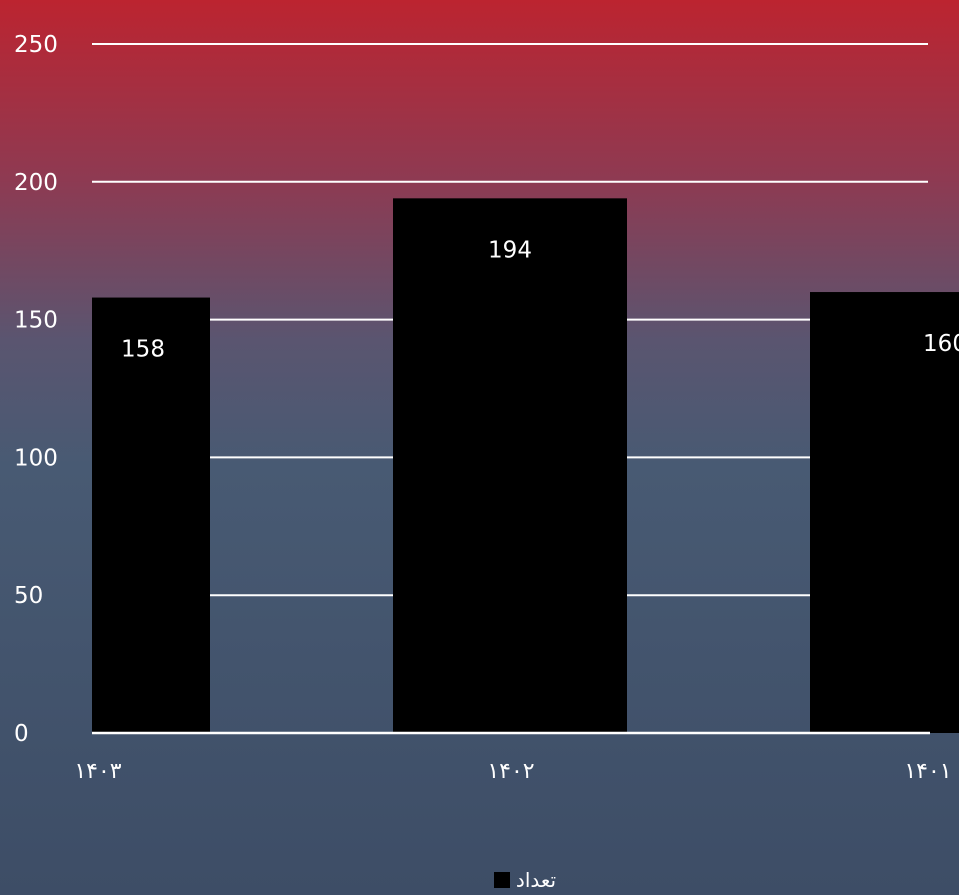  What do you see at coordinates (941, 344) in the screenshot?
I see `data-label: 160` at bounding box center [941, 344].